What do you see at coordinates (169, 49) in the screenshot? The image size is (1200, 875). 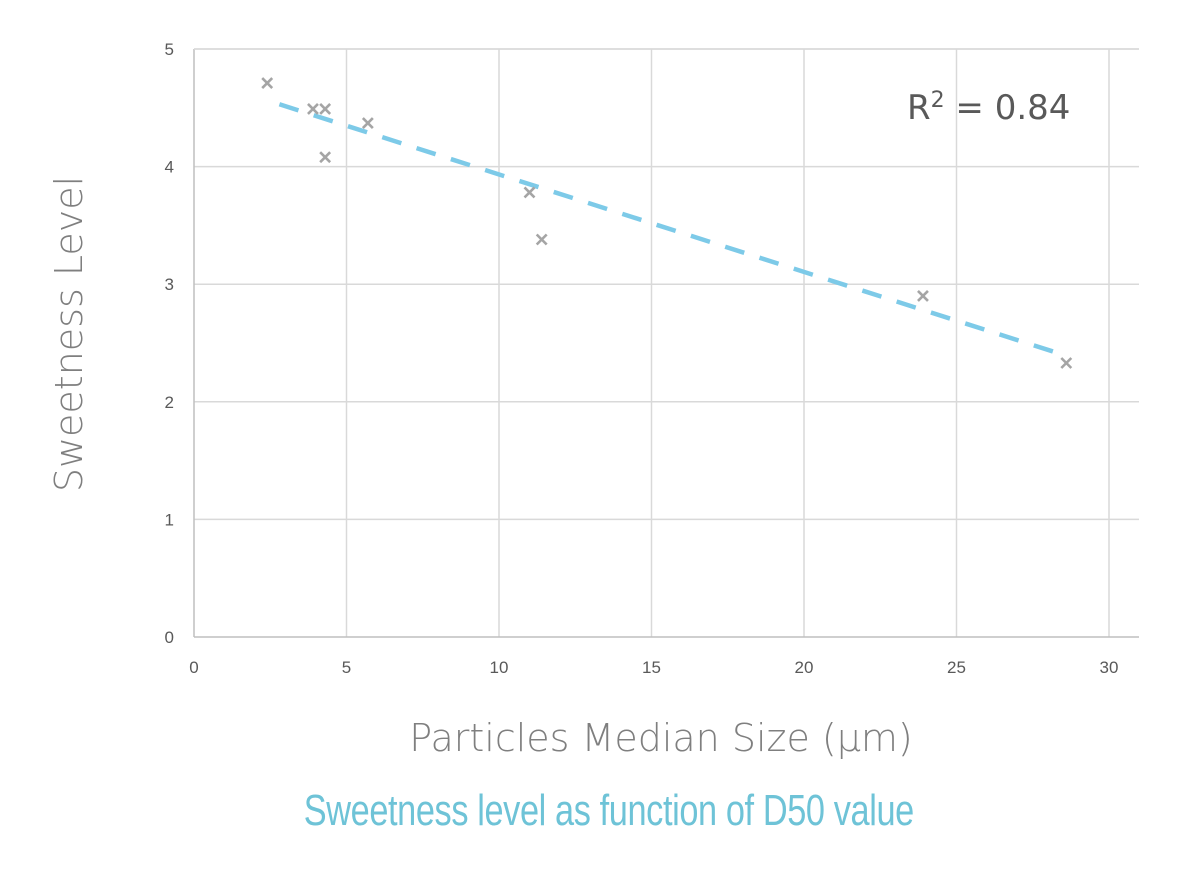 I see `y-tick-label: 5` at bounding box center [169, 49].